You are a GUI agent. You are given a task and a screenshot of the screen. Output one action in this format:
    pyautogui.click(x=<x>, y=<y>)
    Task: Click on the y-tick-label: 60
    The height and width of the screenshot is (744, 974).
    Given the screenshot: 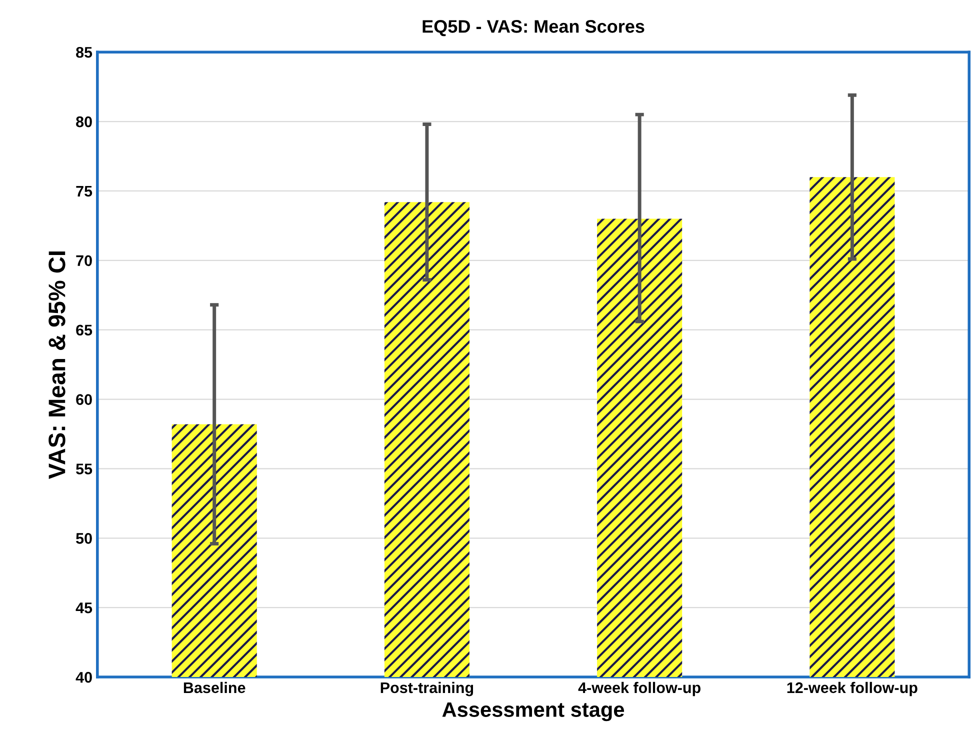 What is the action you would take?
    pyautogui.click(x=84, y=399)
    